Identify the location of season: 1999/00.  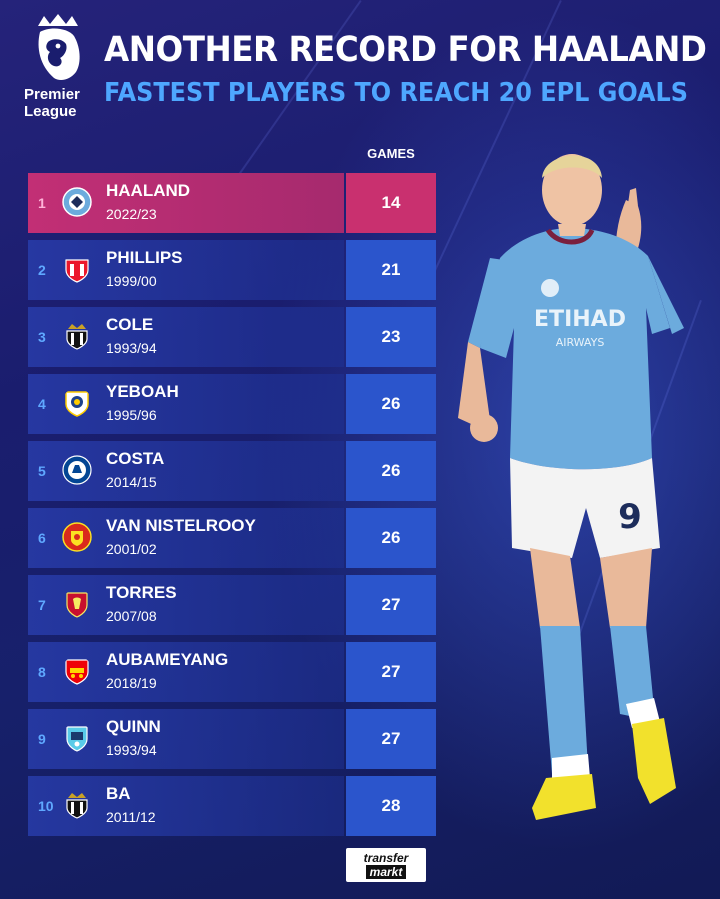
(131, 281).